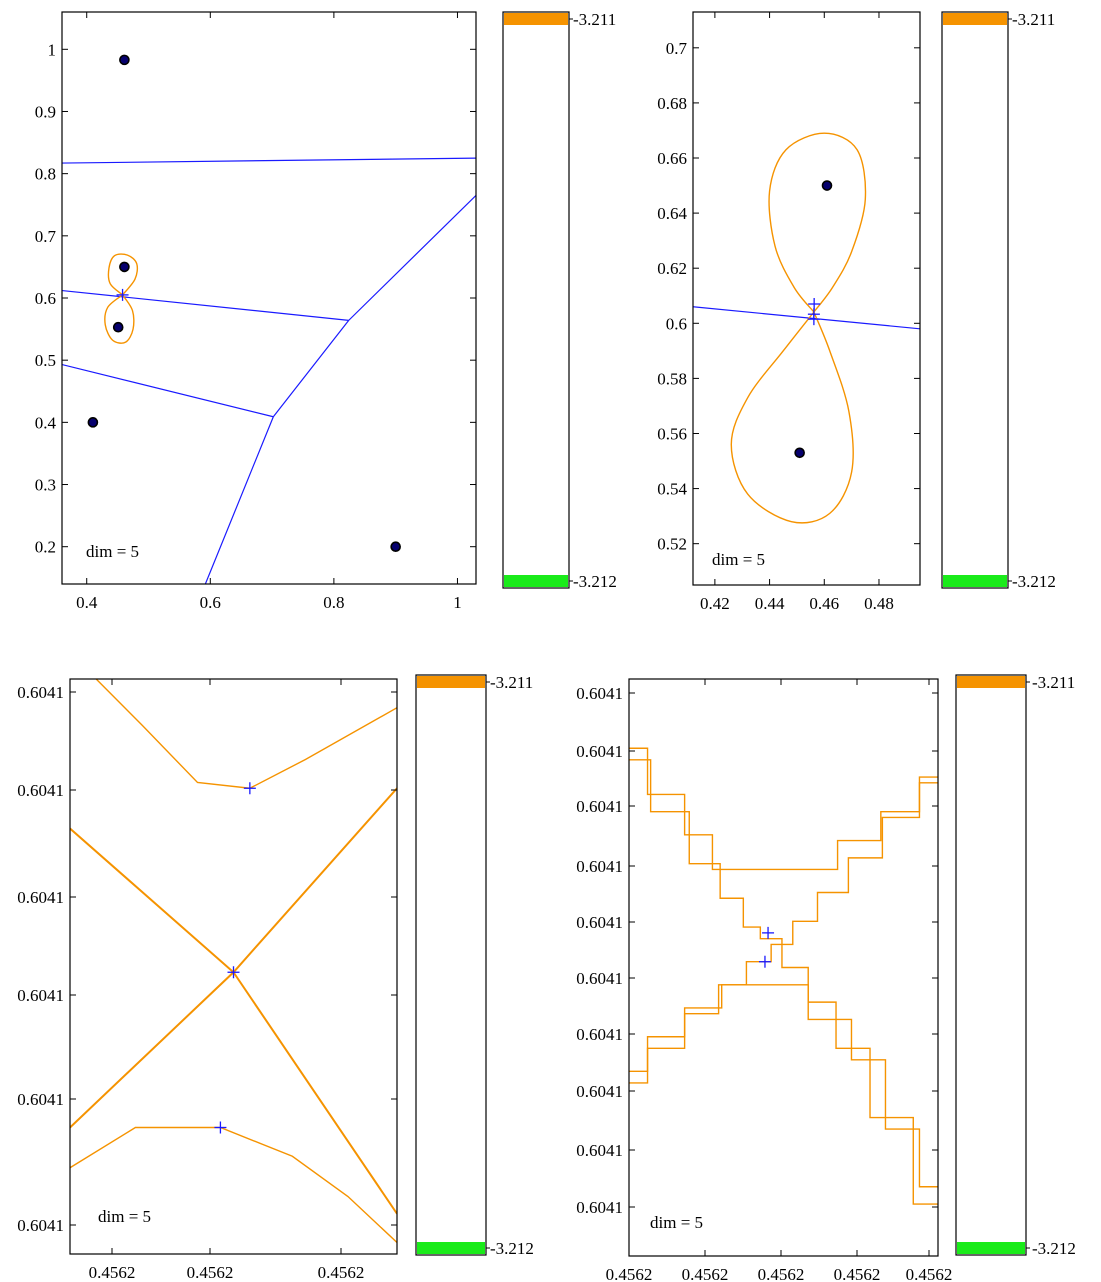 The image size is (1101, 1282). What do you see at coordinates (677, 48) in the screenshot?
I see `y-tick-label-10: 0.7` at bounding box center [677, 48].